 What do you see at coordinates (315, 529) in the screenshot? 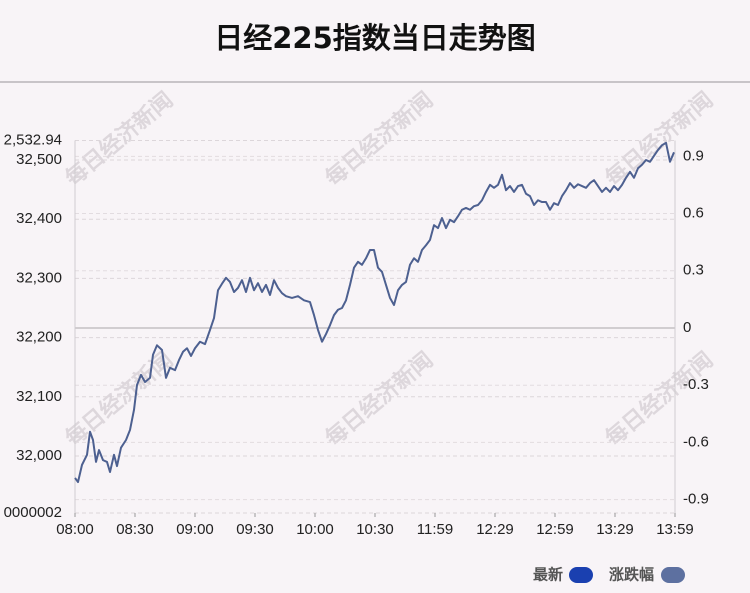
I see `x-tick-label: 10:00` at bounding box center [315, 529].